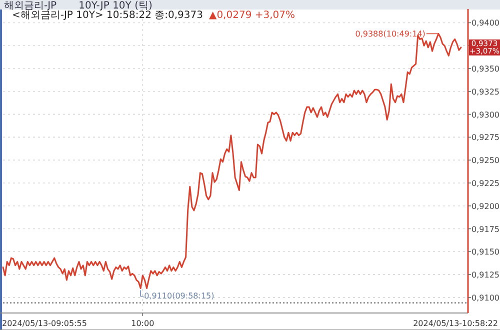 The width and height of the screenshot is (500, 330). I want to click on chart-title: 해외금리-JP, so click(30, 6).